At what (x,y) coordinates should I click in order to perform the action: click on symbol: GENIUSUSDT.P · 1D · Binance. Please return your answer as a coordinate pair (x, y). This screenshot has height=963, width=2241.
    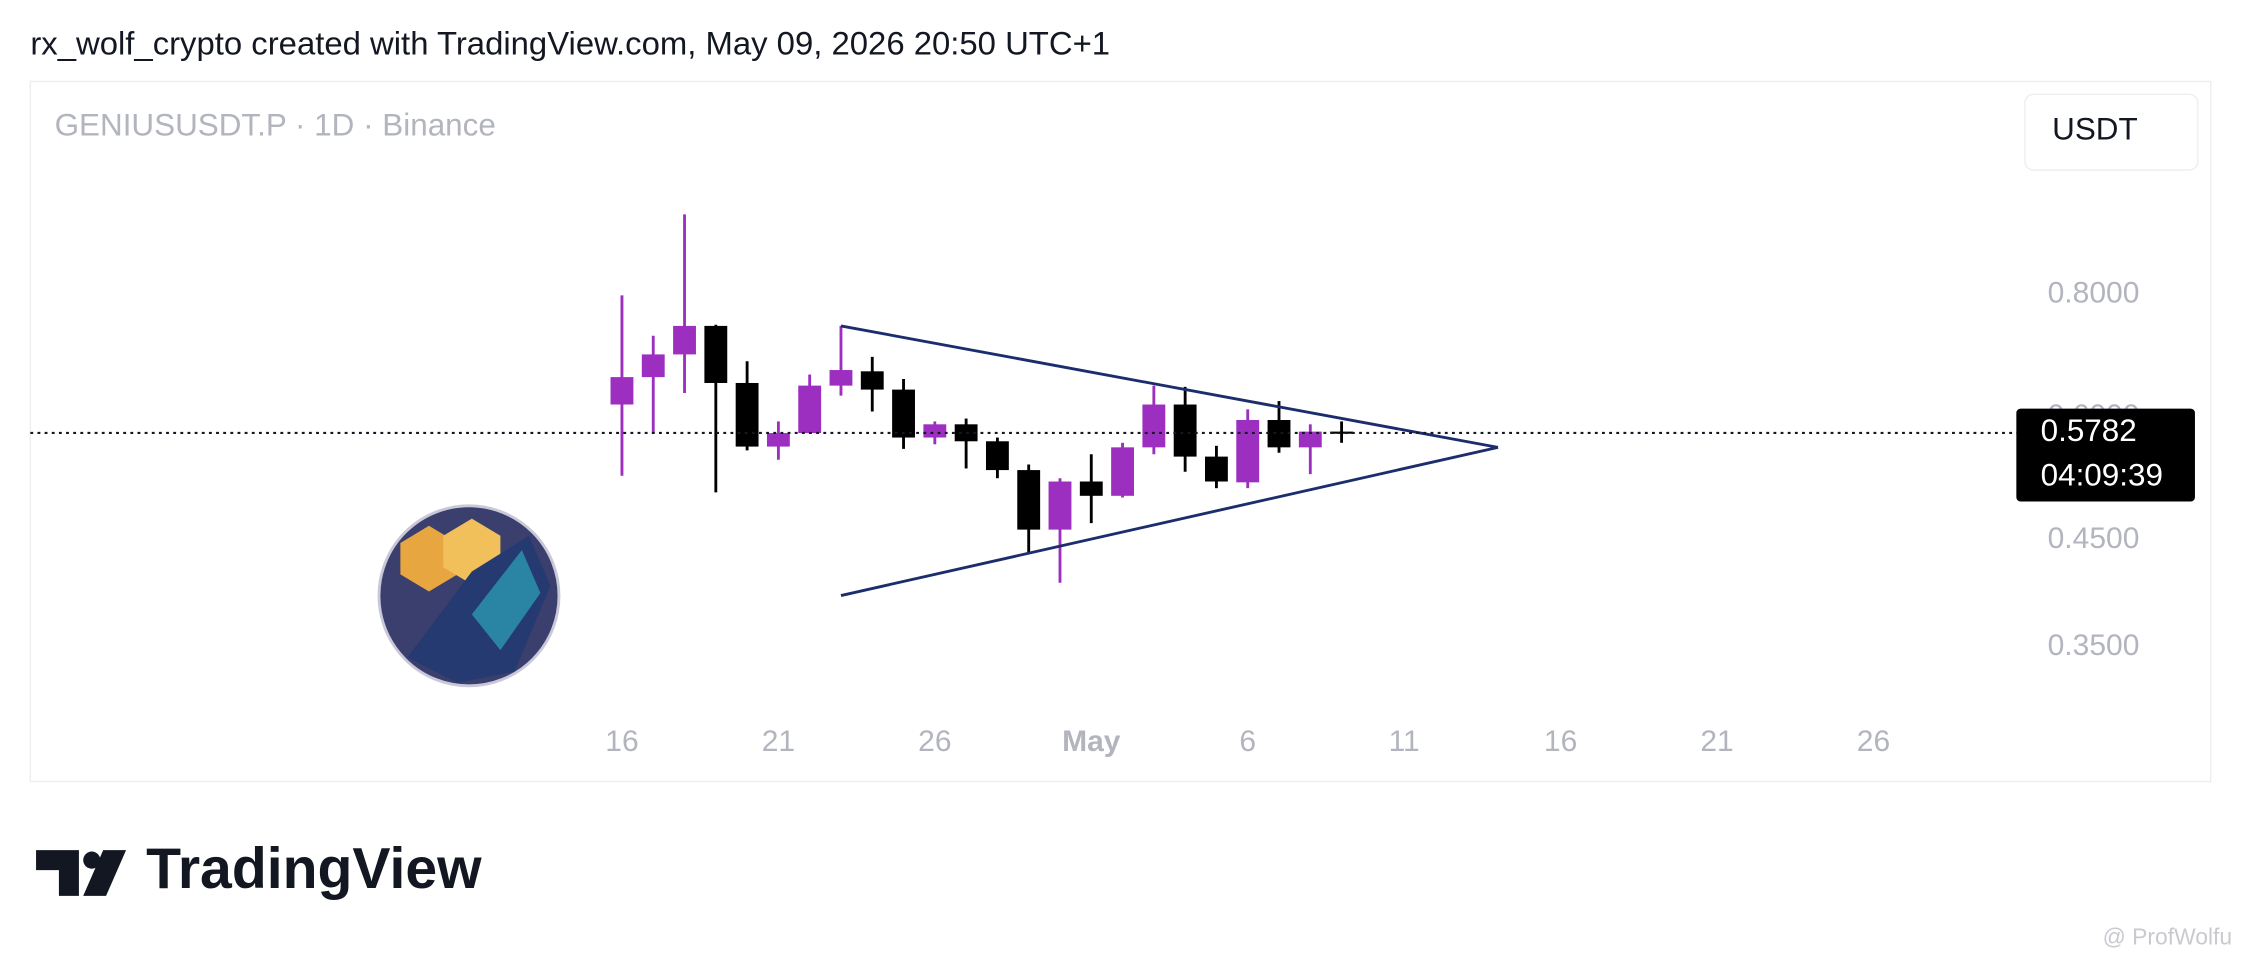
    Looking at the image, I should click on (275, 124).